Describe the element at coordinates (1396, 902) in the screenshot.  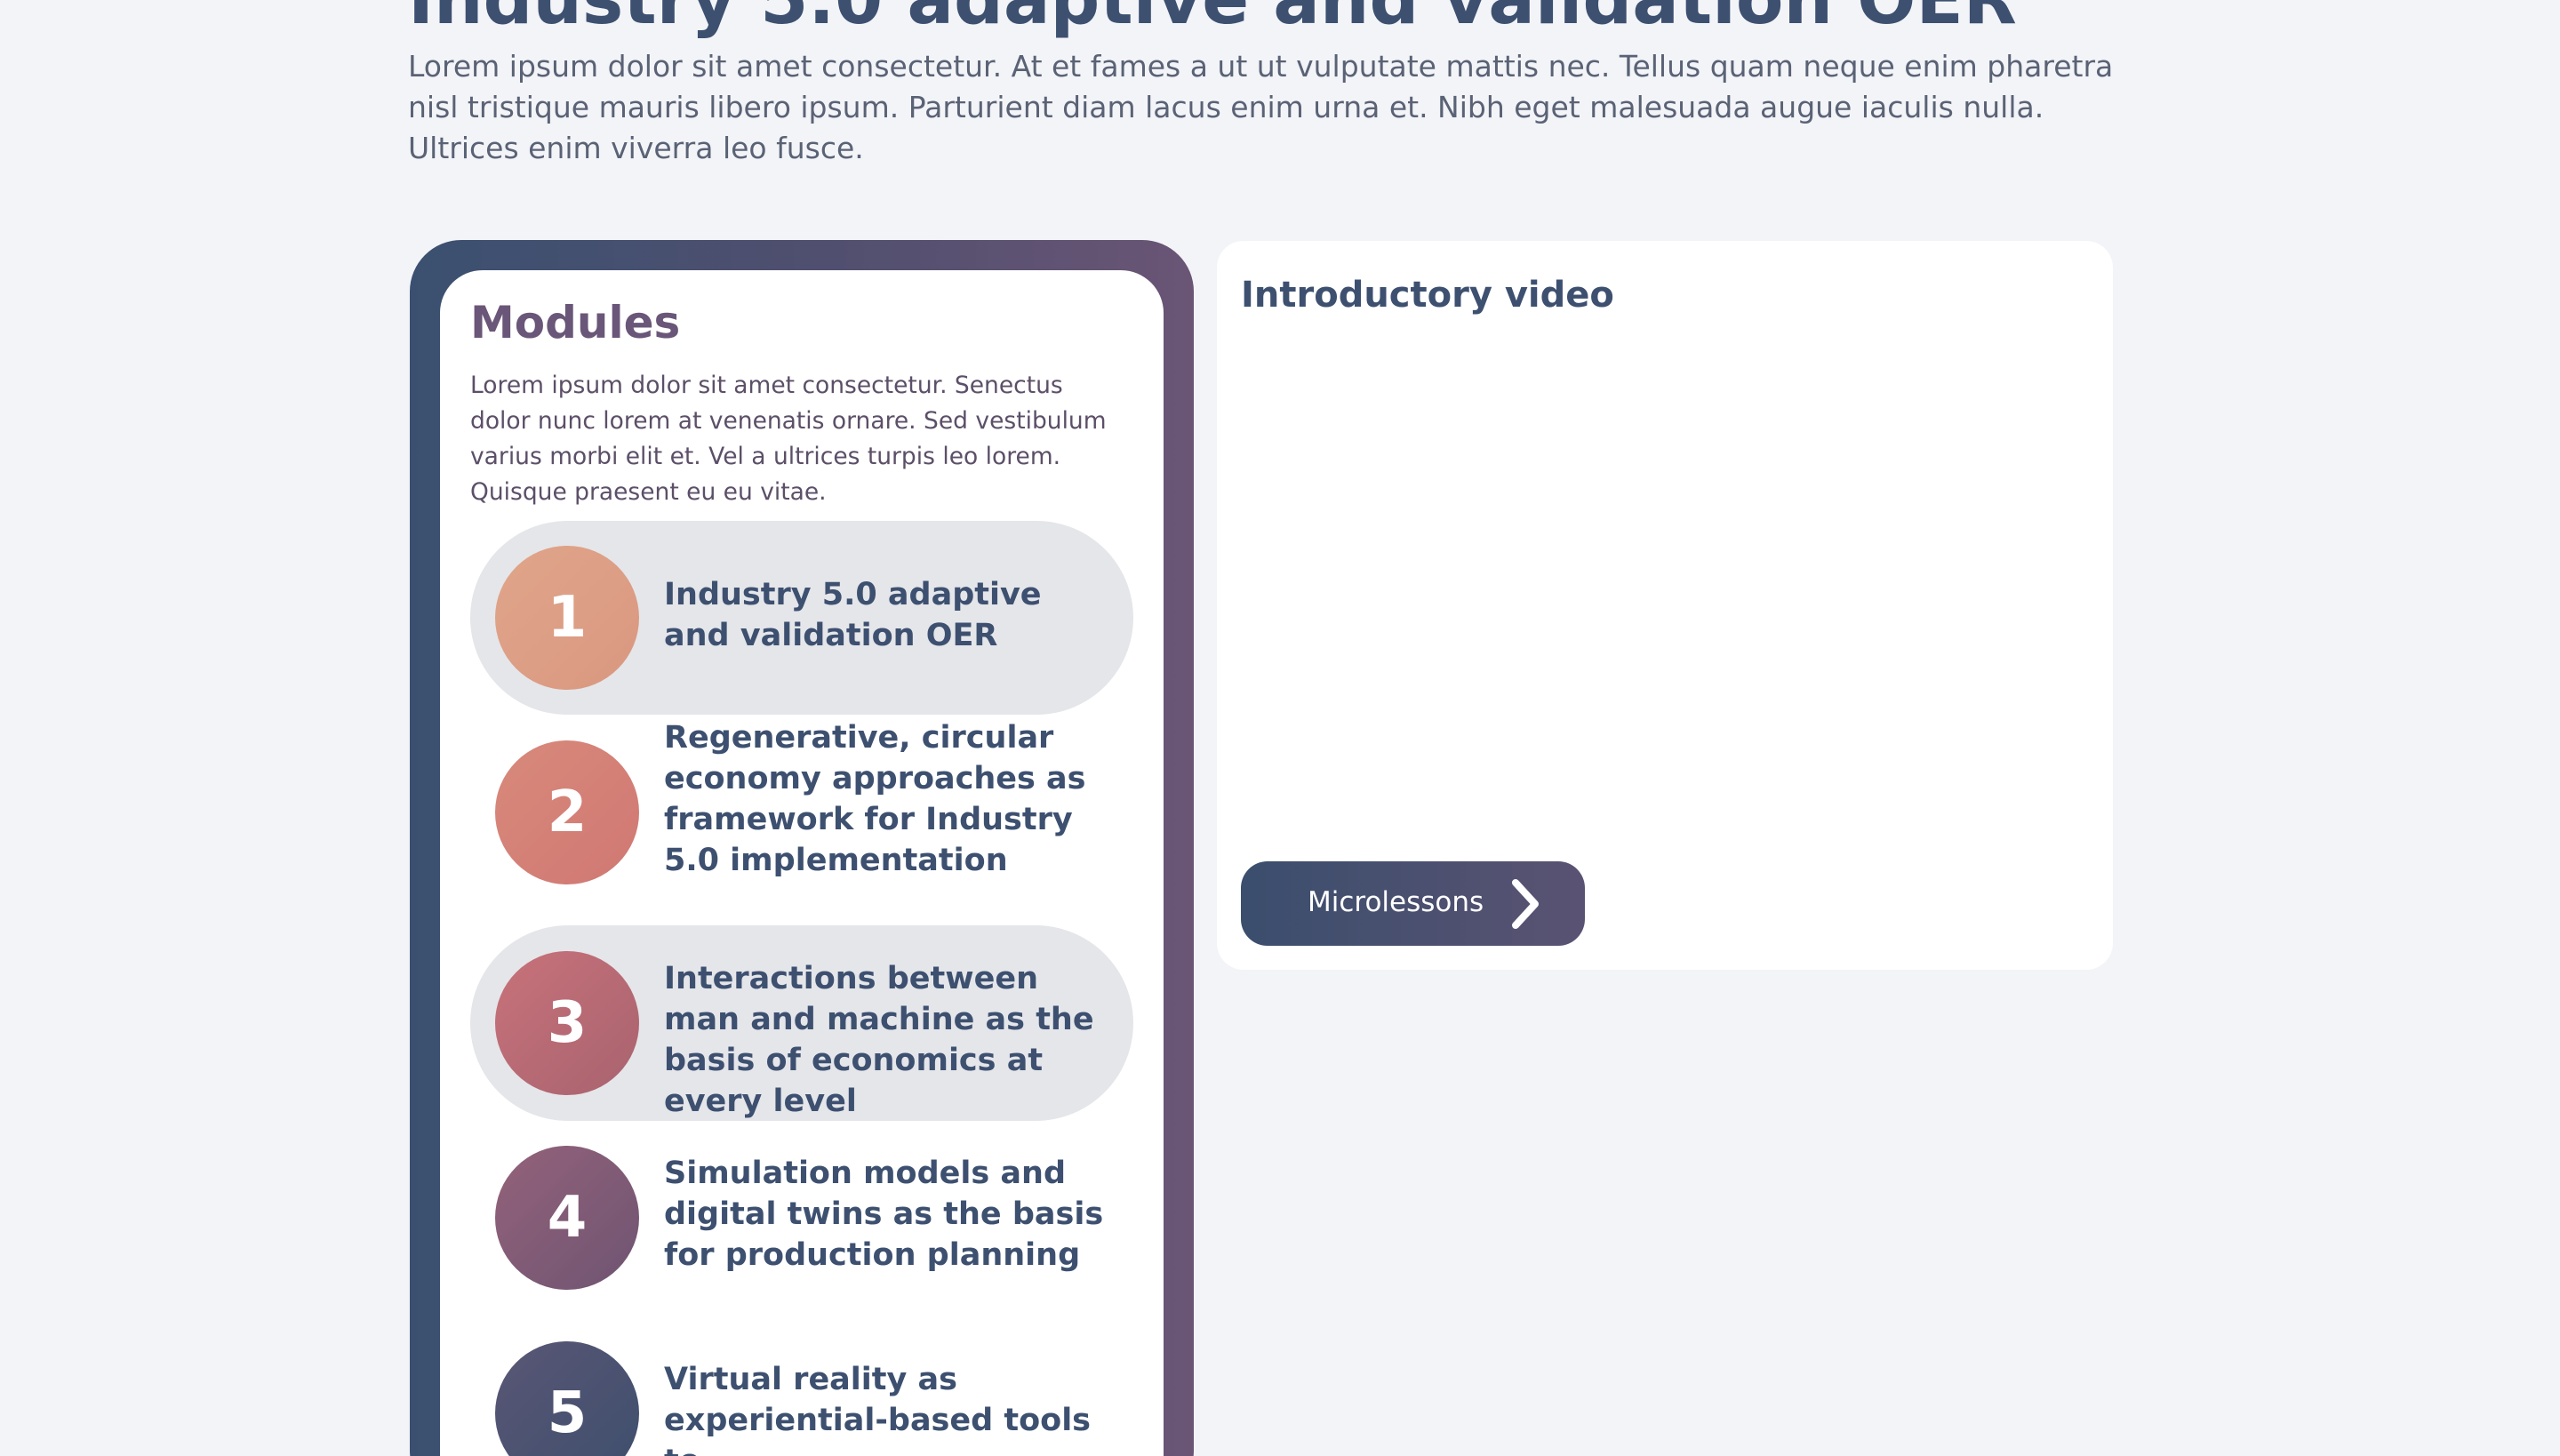
I see `microlessons-button-label: Microlessons` at that location.